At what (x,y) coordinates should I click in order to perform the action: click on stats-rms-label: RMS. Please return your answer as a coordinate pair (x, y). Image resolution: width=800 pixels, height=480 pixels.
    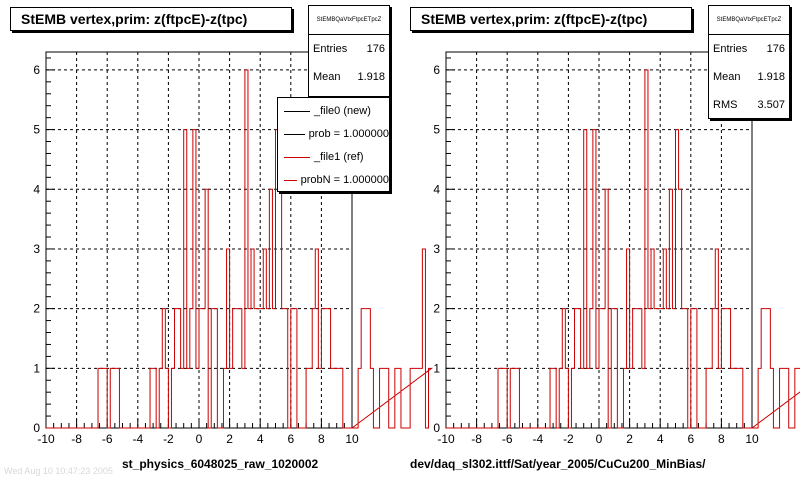
    Looking at the image, I should click on (725, 105).